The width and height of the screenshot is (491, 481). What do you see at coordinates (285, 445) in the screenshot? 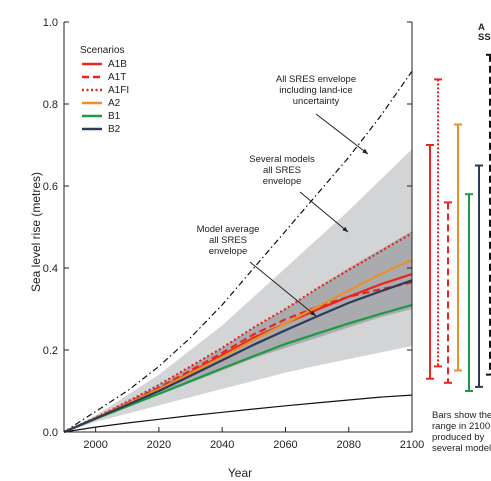
I see `x-tick-label-3: 2060` at bounding box center [285, 445].